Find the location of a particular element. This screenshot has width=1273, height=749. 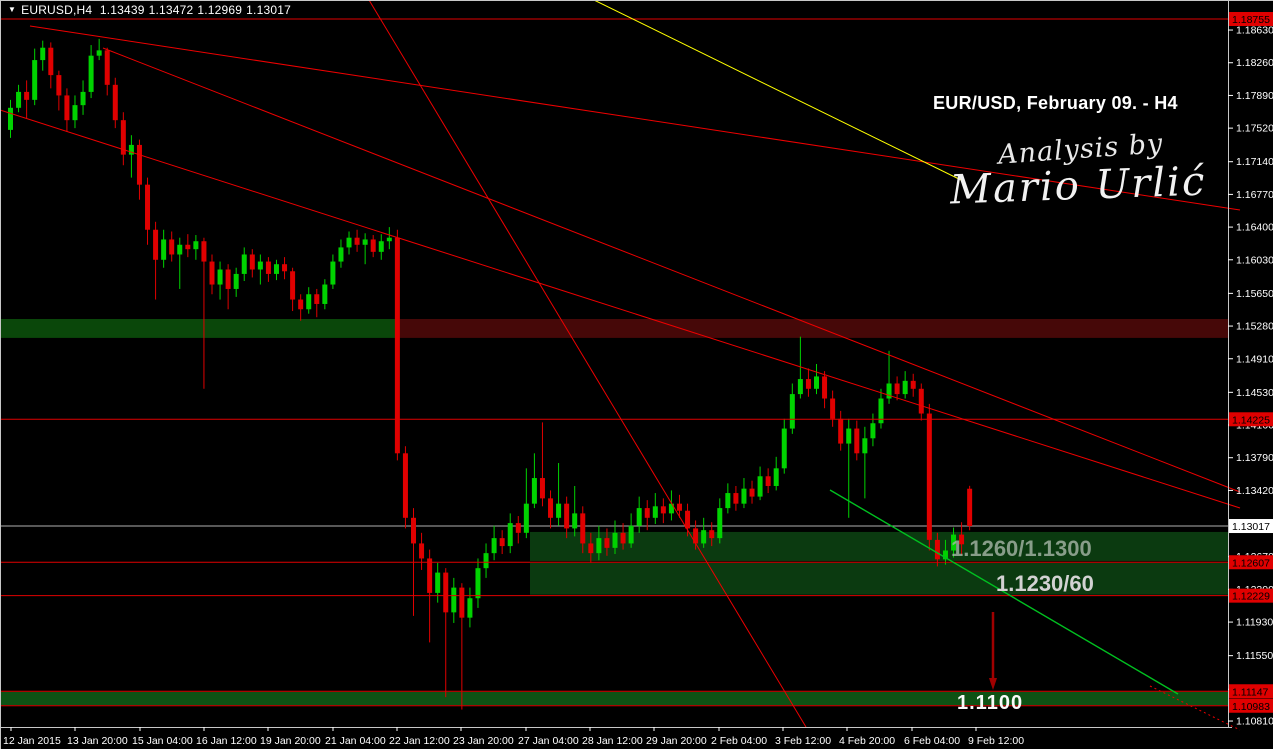

price-tick-label: 1.11930 is located at coordinates (1254, 623).